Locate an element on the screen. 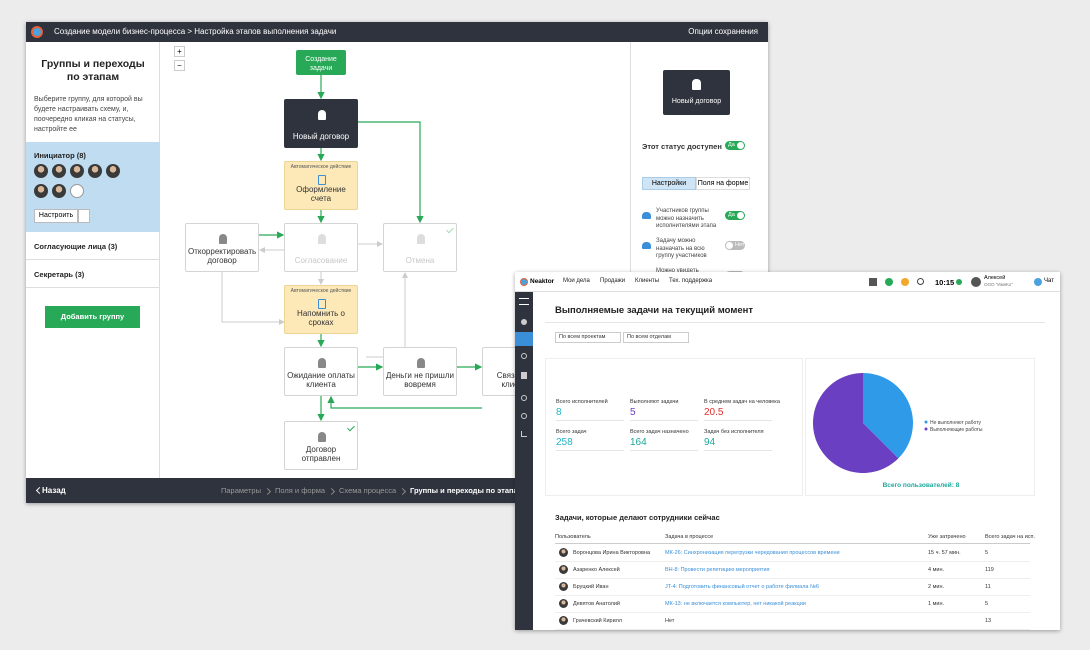 Image resolution: width=1090 pixels, height=650 pixels. column-header: Задача в процессе is located at coordinates (689, 537).